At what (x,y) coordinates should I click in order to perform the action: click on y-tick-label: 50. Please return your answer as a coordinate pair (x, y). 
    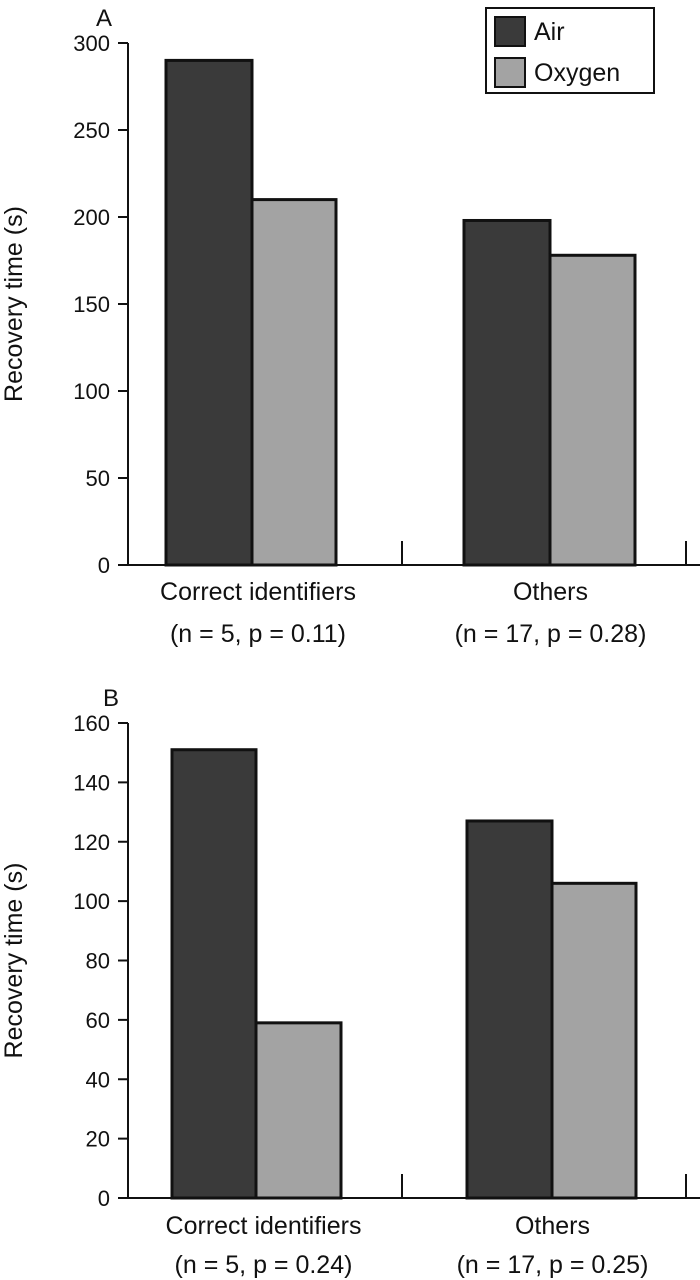
    Looking at the image, I should click on (98, 478).